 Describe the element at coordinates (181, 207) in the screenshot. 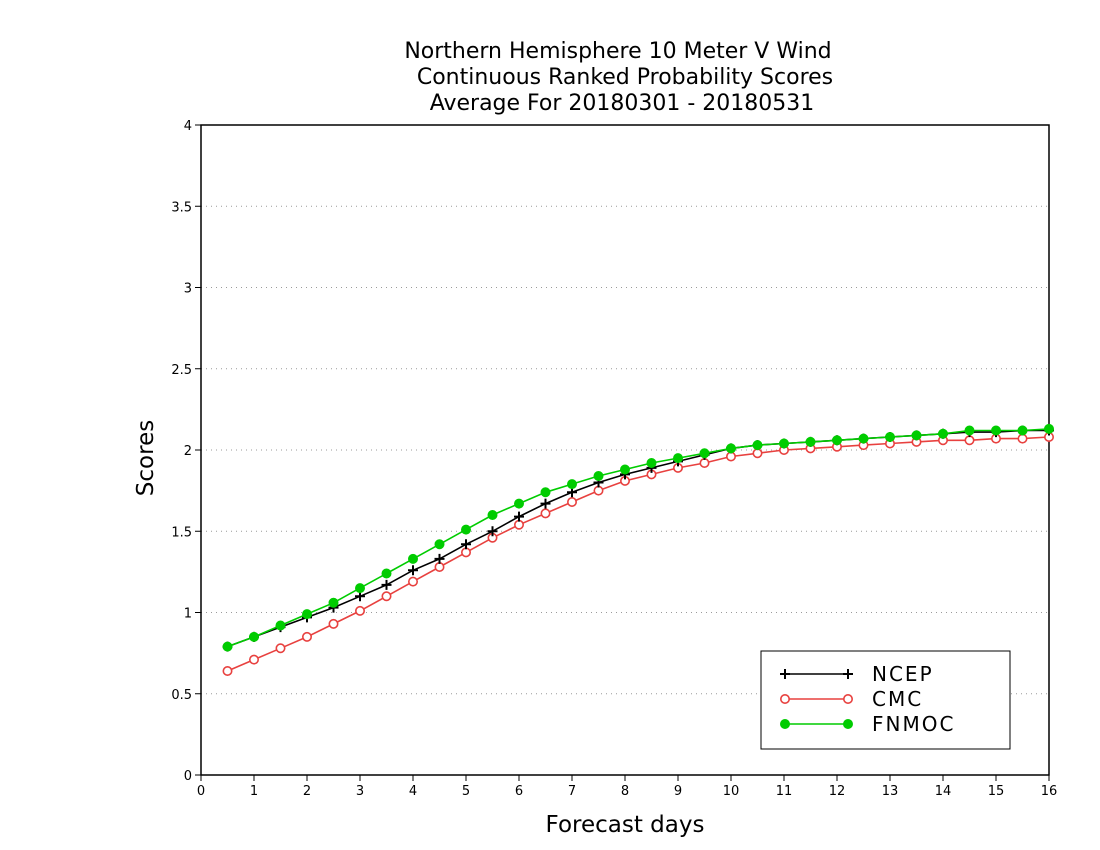

I see `y-tick-label: 3.5` at that location.